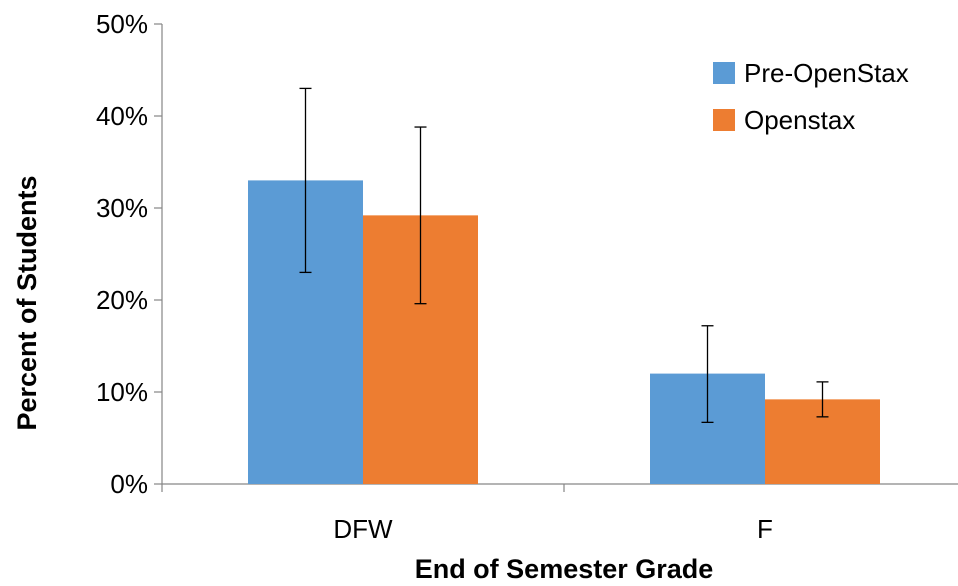 Image resolution: width=958 pixels, height=586 pixels. I want to click on y-tick-label: 20%, so click(122, 300).